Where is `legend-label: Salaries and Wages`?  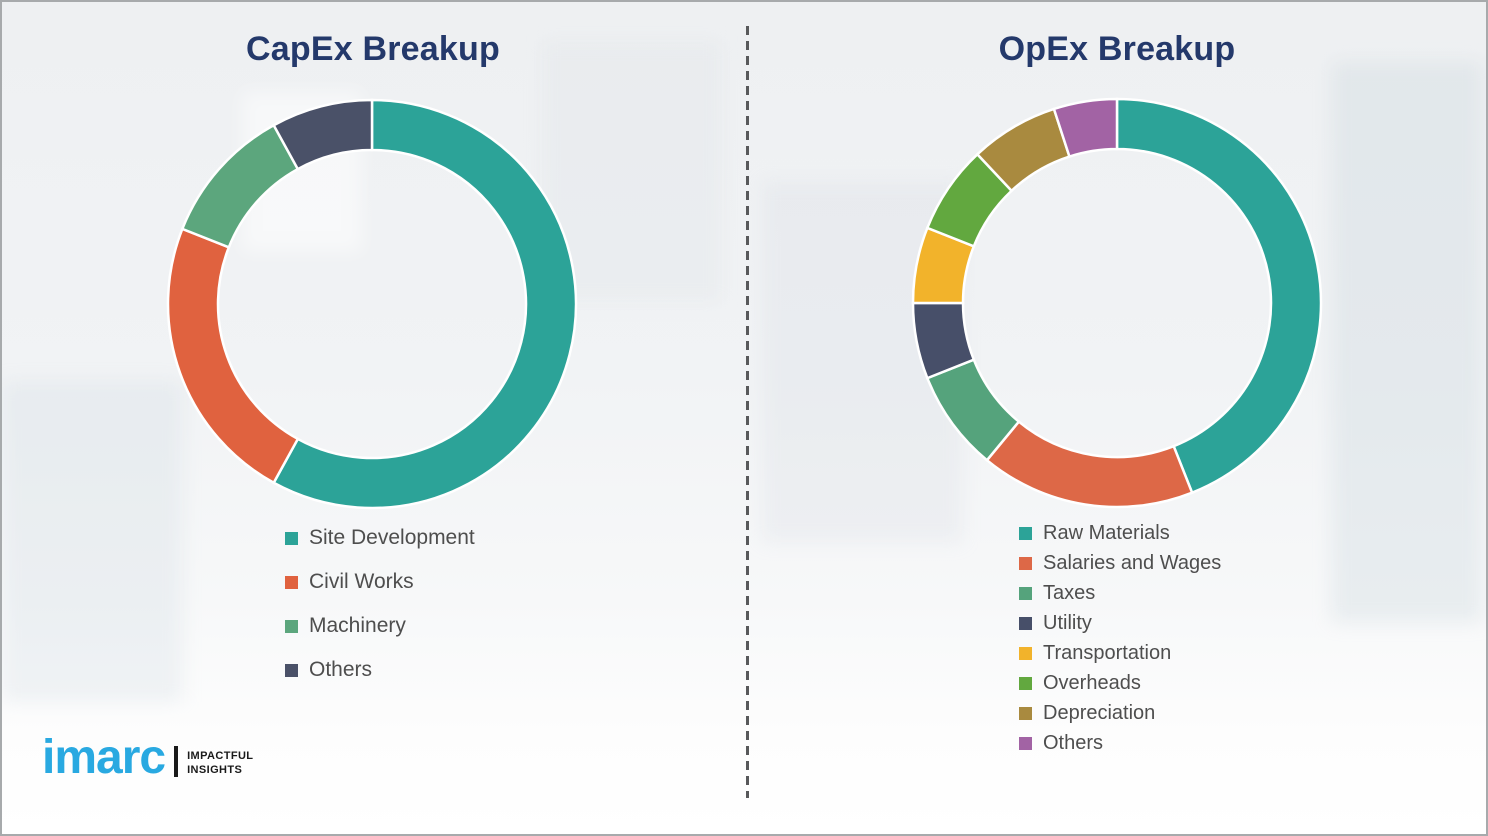 legend-label: Salaries and Wages is located at coordinates (1132, 562).